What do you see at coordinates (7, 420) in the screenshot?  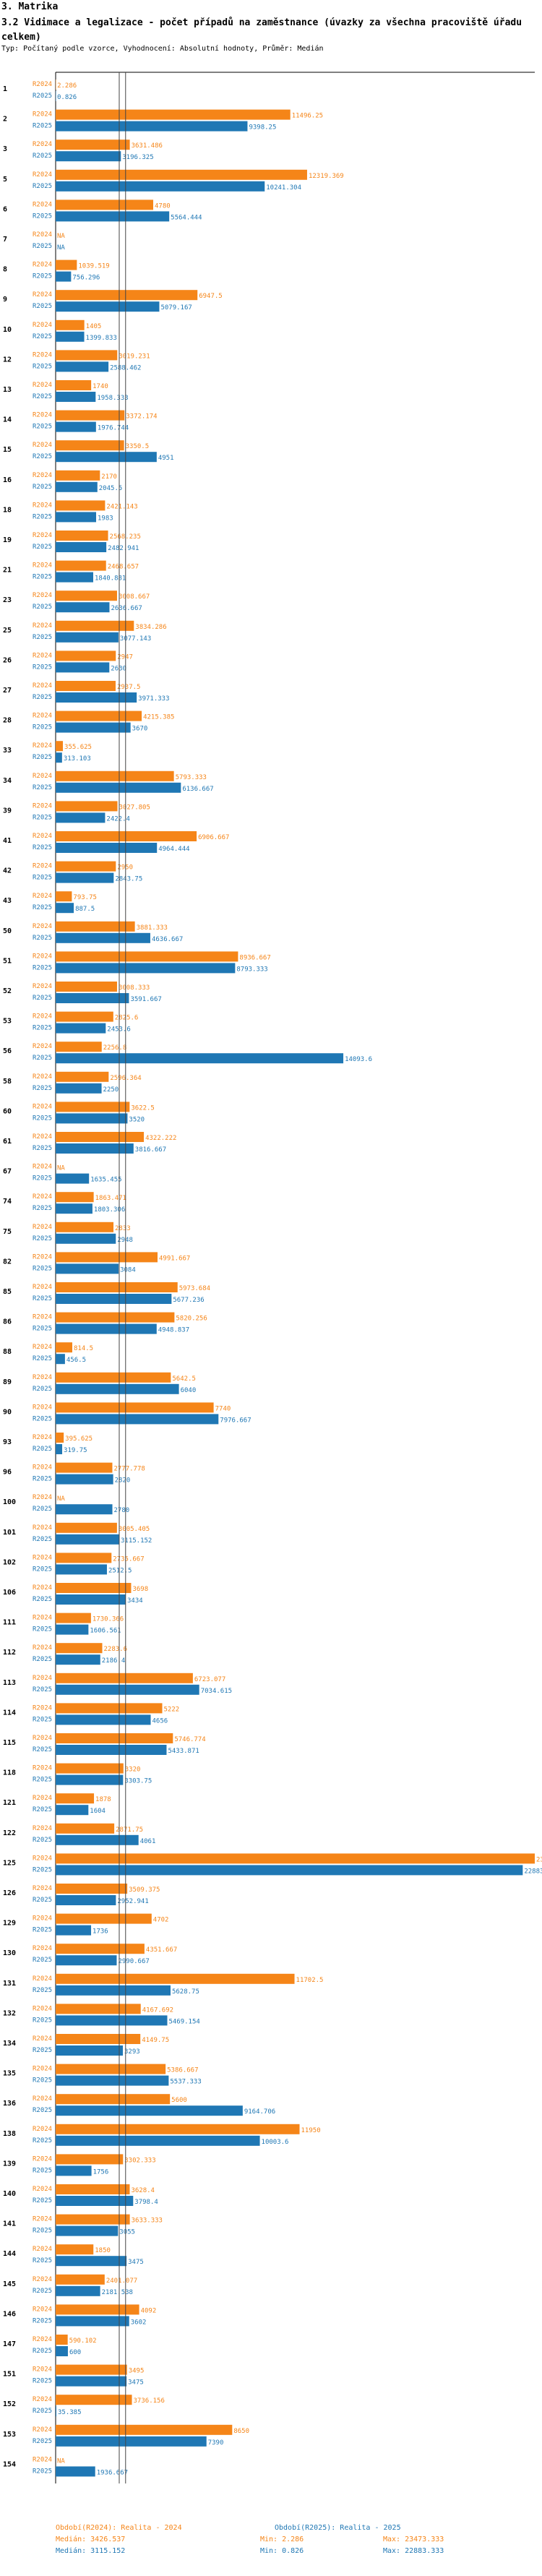 I see `group-label: 14` at bounding box center [7, 420].